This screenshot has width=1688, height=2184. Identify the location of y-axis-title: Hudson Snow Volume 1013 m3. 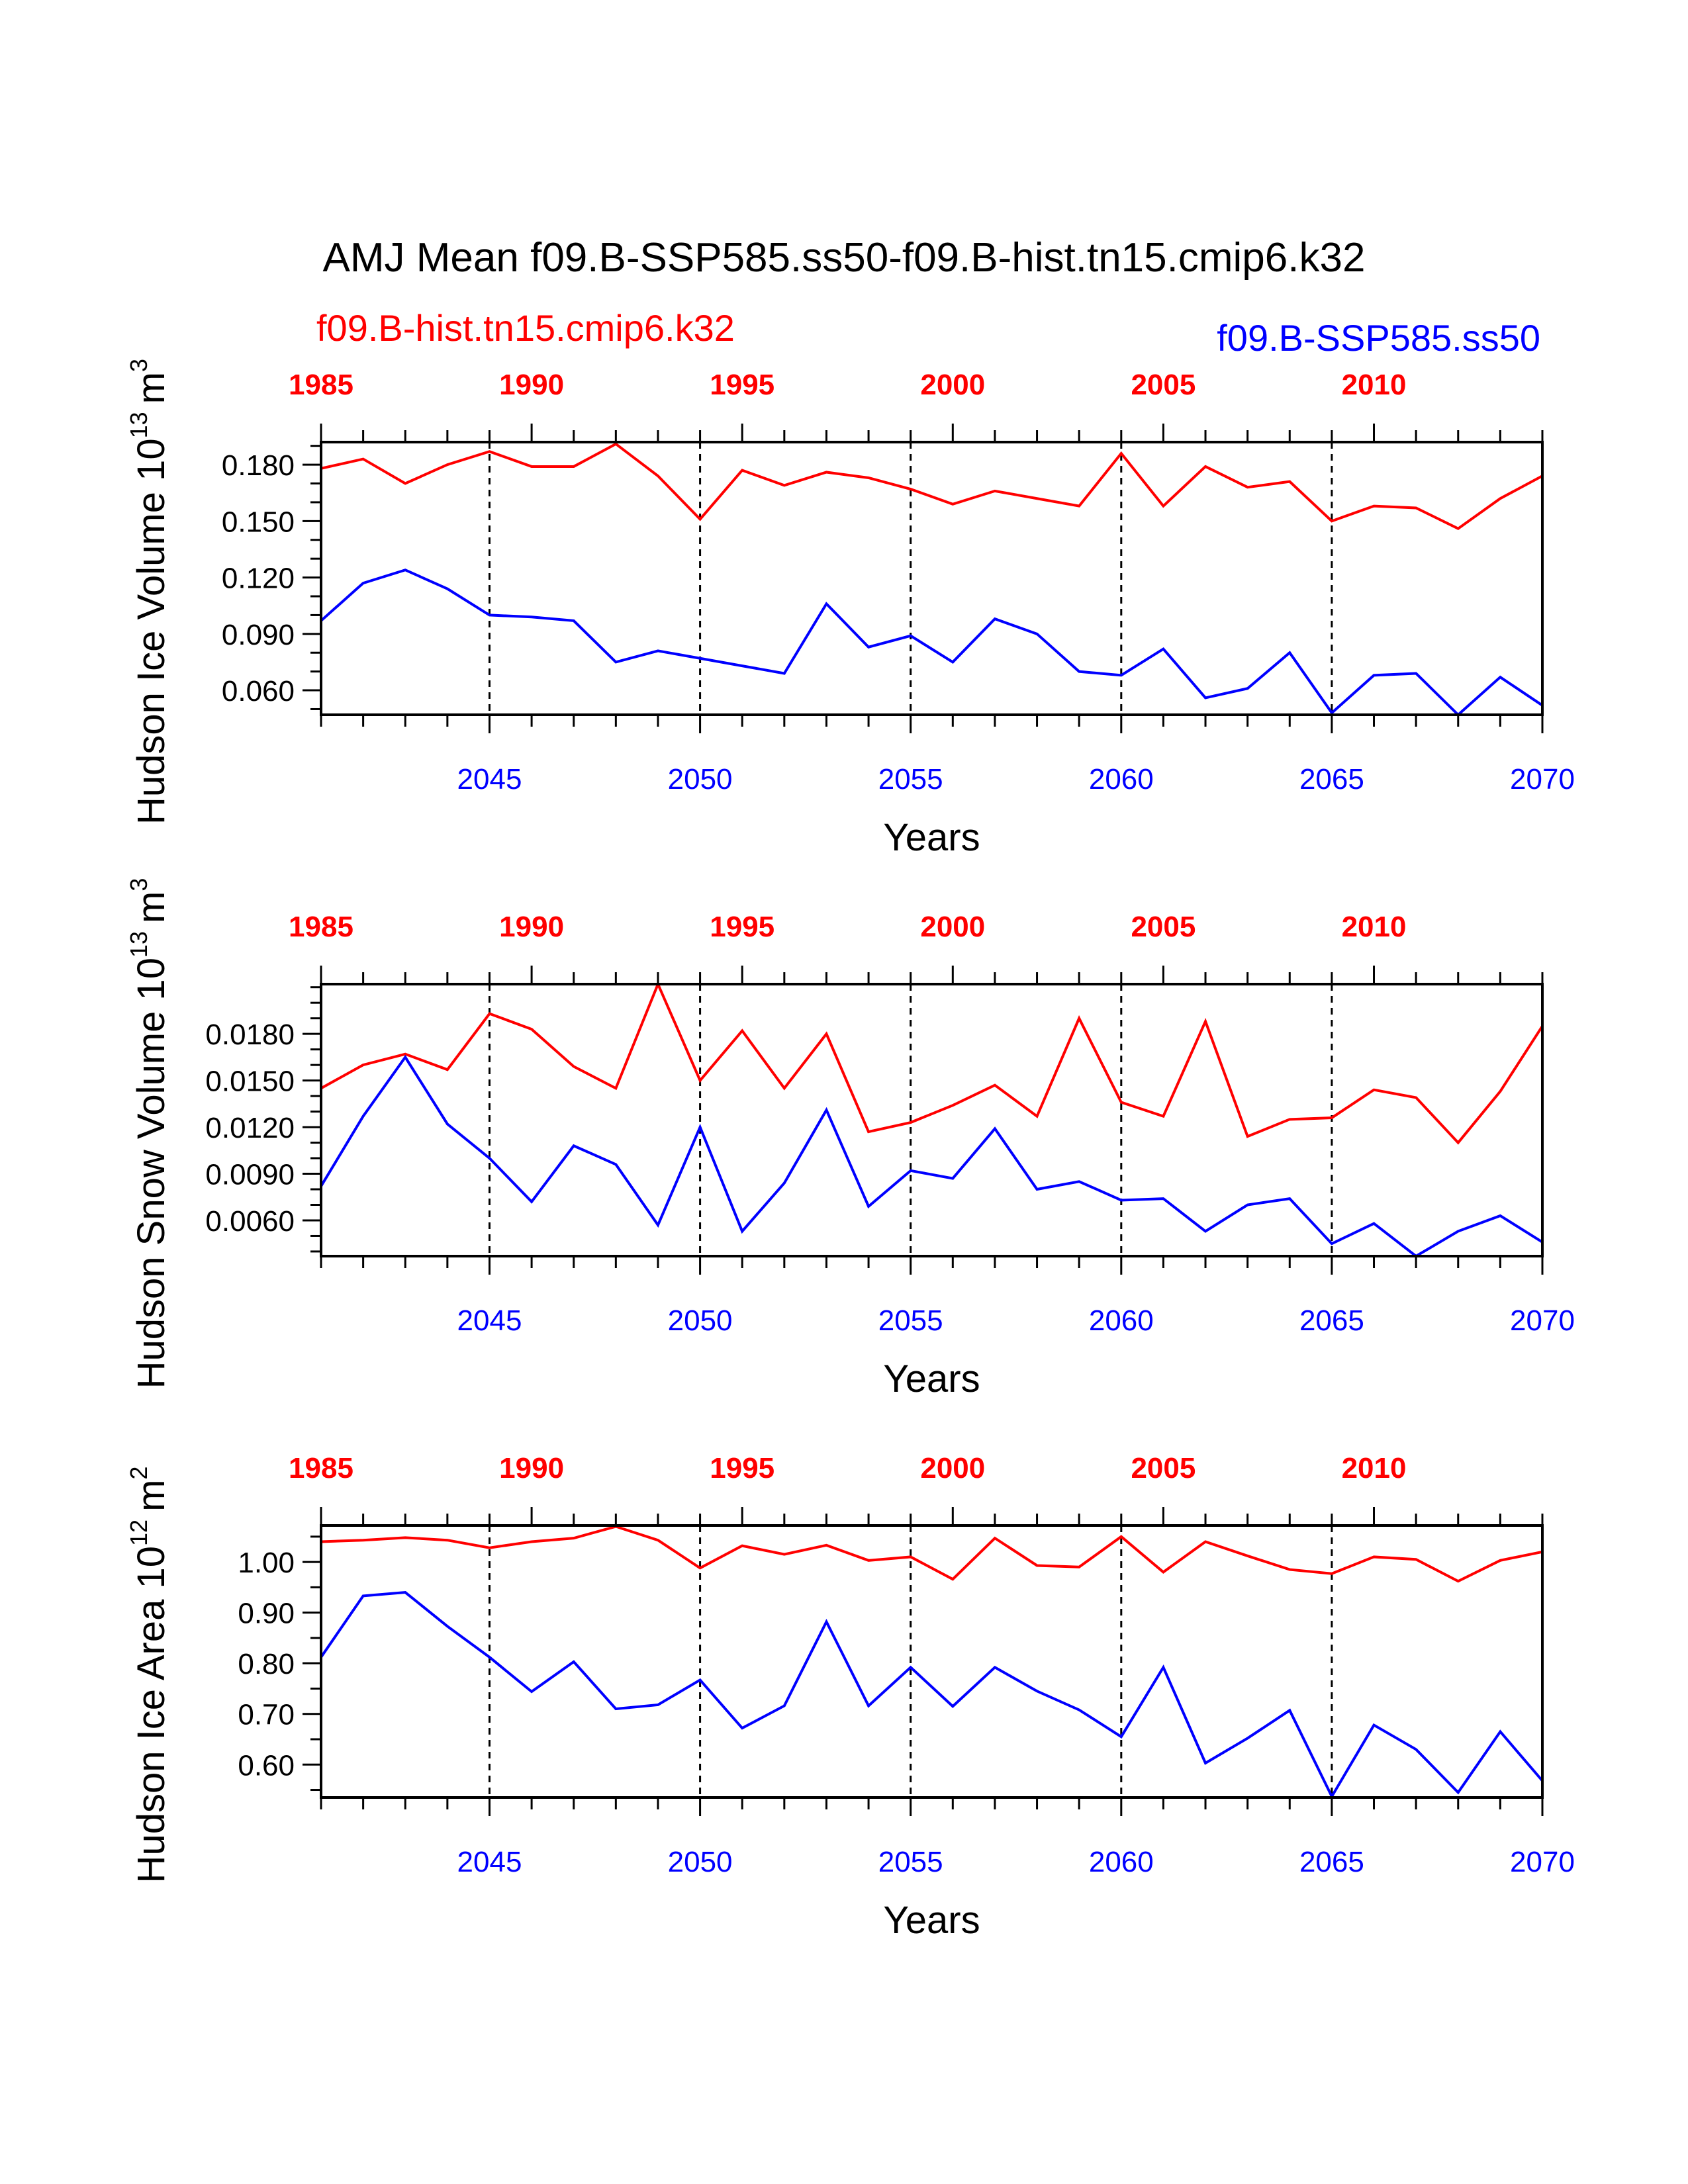
(149, 1133).